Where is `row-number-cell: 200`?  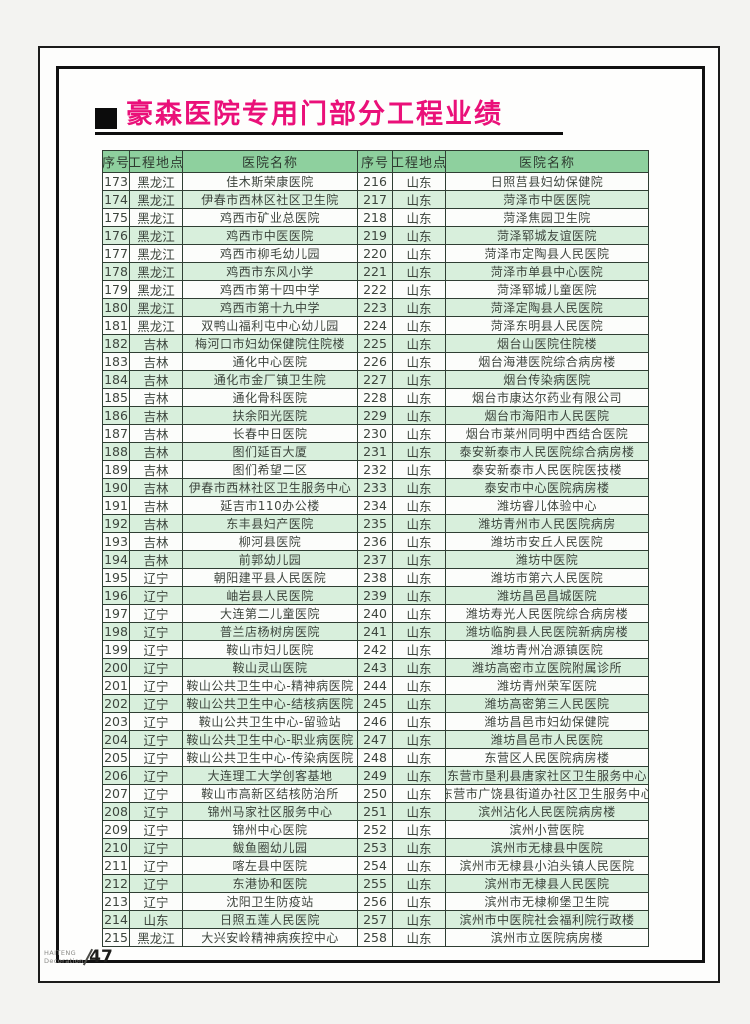 row-number-cell: 200 is located at coordinates (116, 668).